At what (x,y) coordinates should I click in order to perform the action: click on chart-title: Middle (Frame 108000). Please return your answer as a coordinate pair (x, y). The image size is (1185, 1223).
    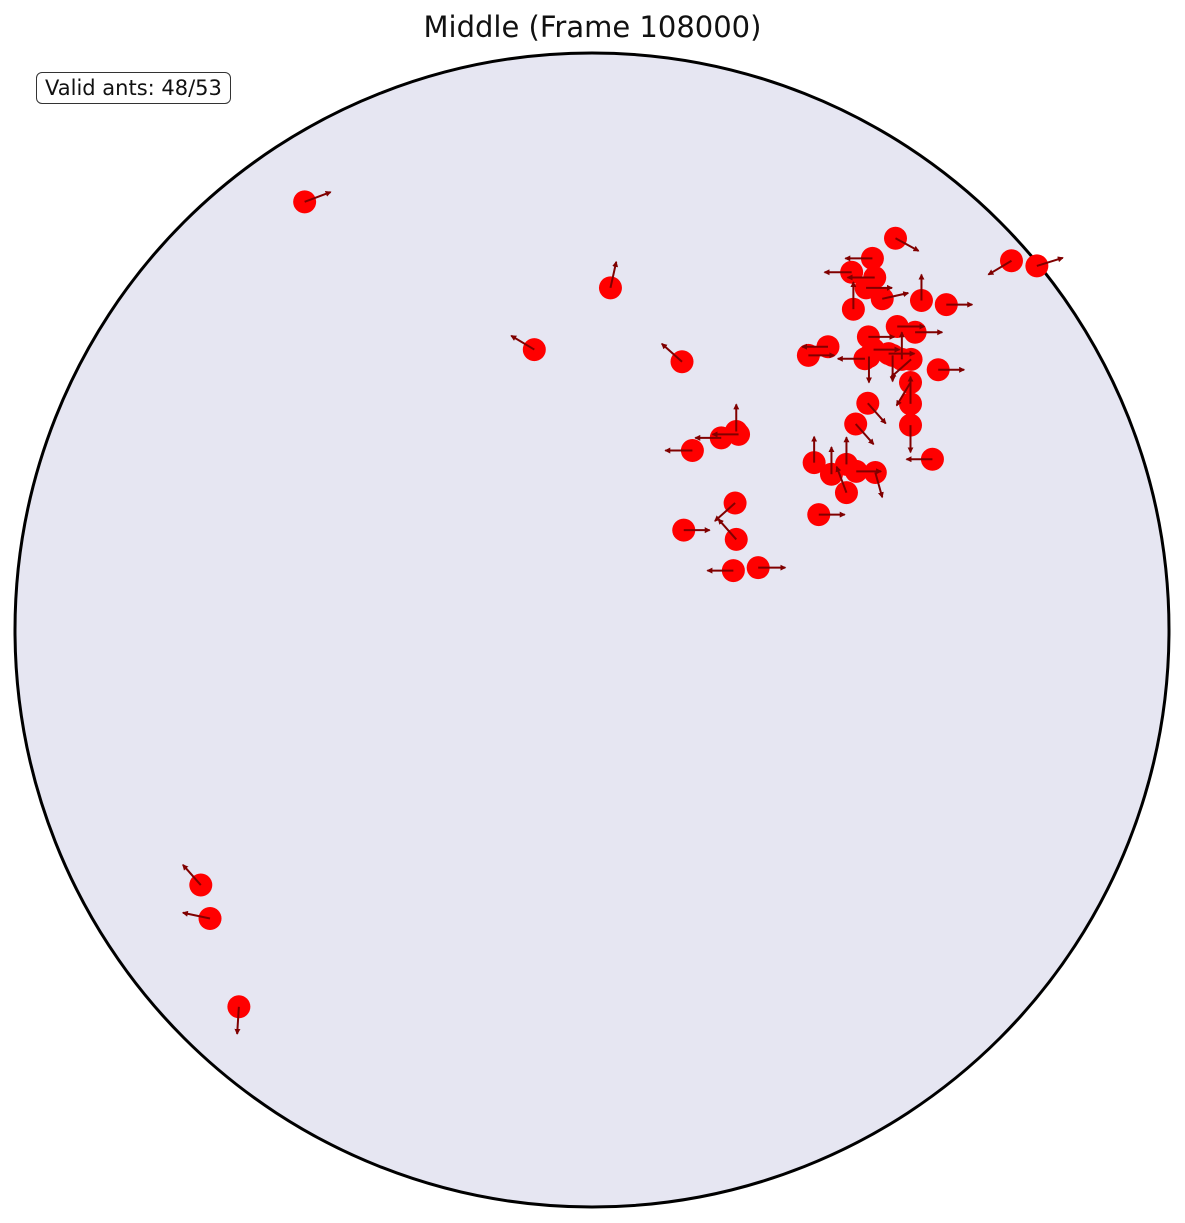
    Looking at the image, I should click on (592, 27).